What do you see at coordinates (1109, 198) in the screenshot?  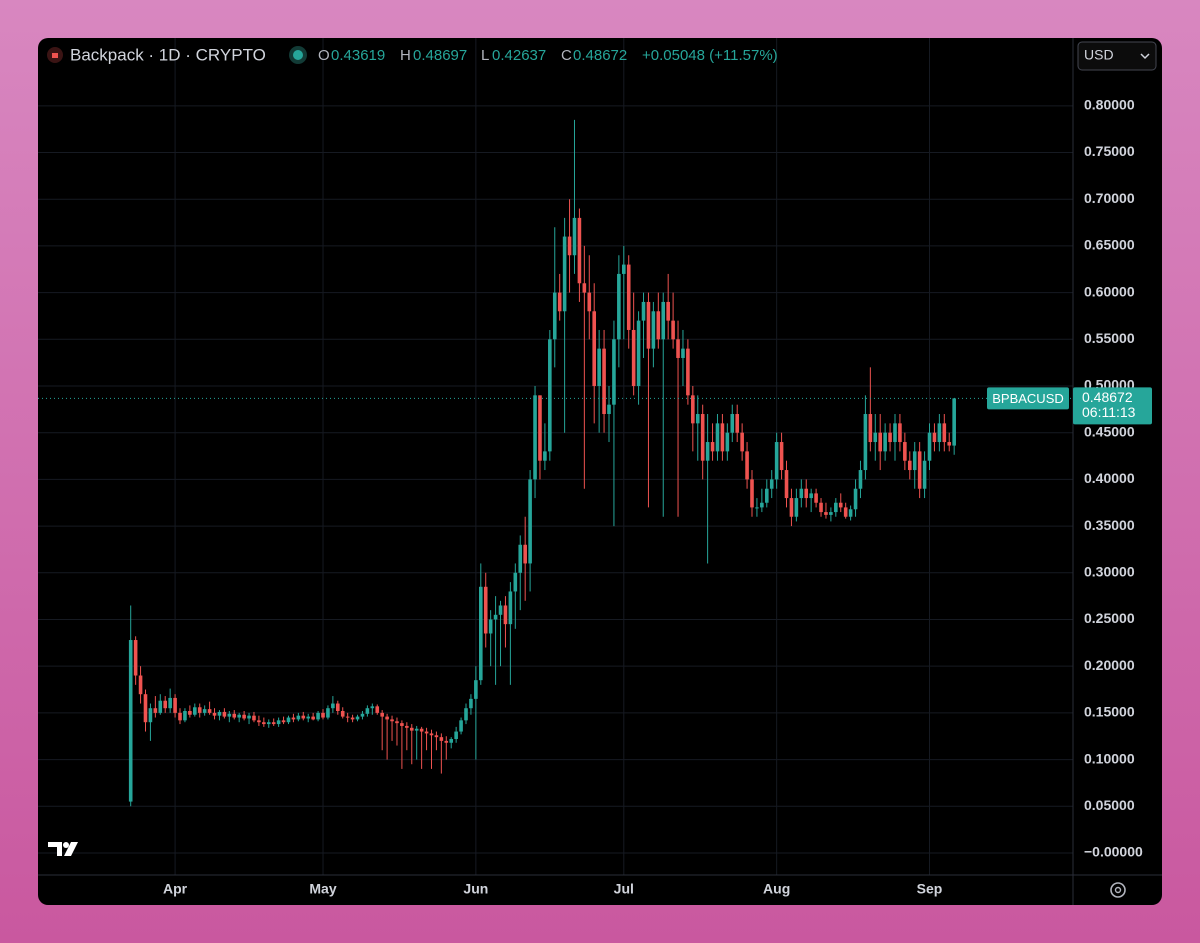 I see `y-tick-label: 0.70000` at bounding box center [1109, 198].